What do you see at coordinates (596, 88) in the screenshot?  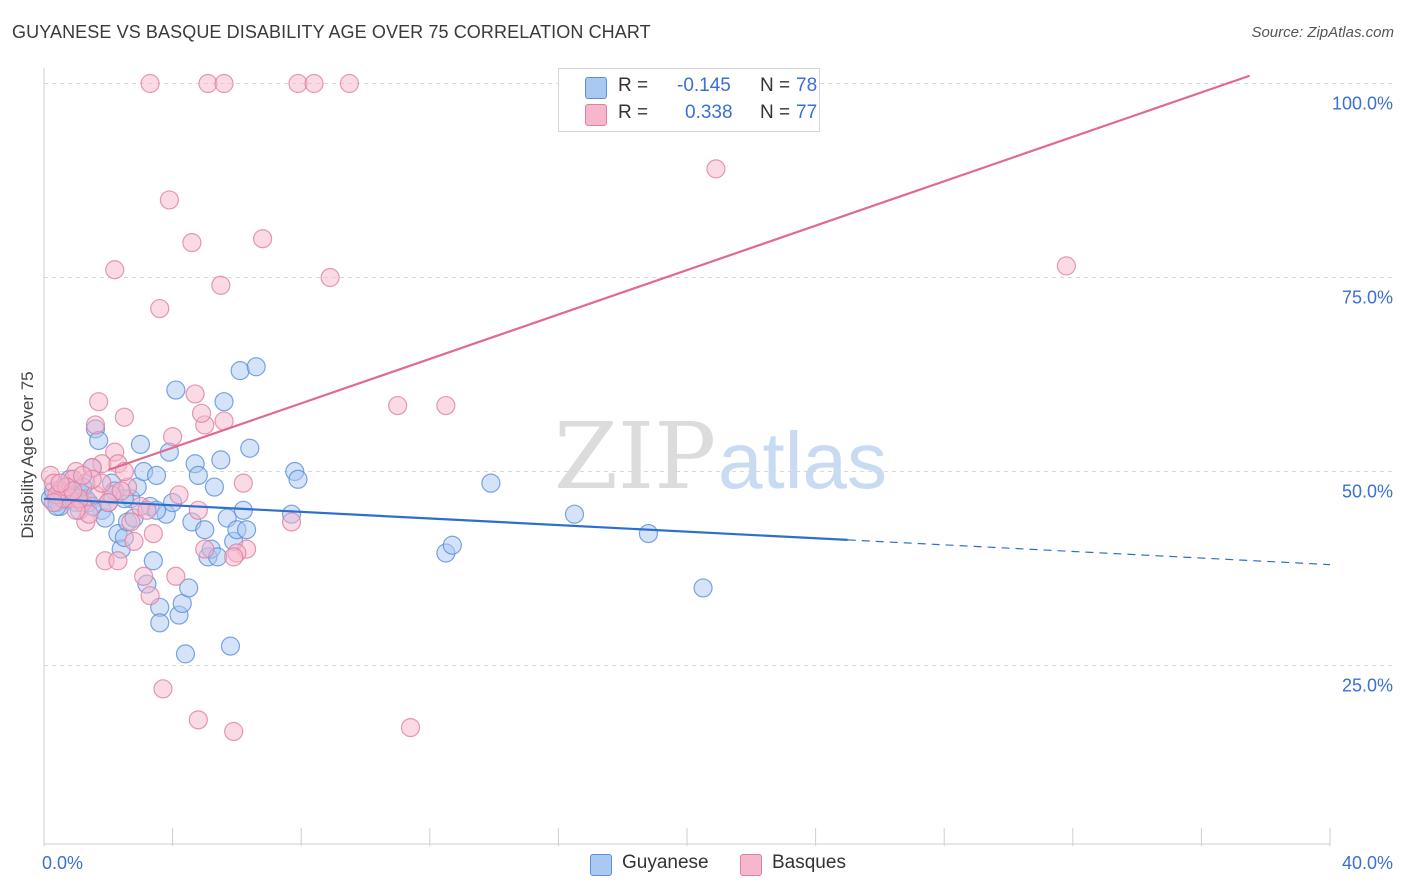 I see `legend-swatch-guyanese` at bounding box center [596, 88].